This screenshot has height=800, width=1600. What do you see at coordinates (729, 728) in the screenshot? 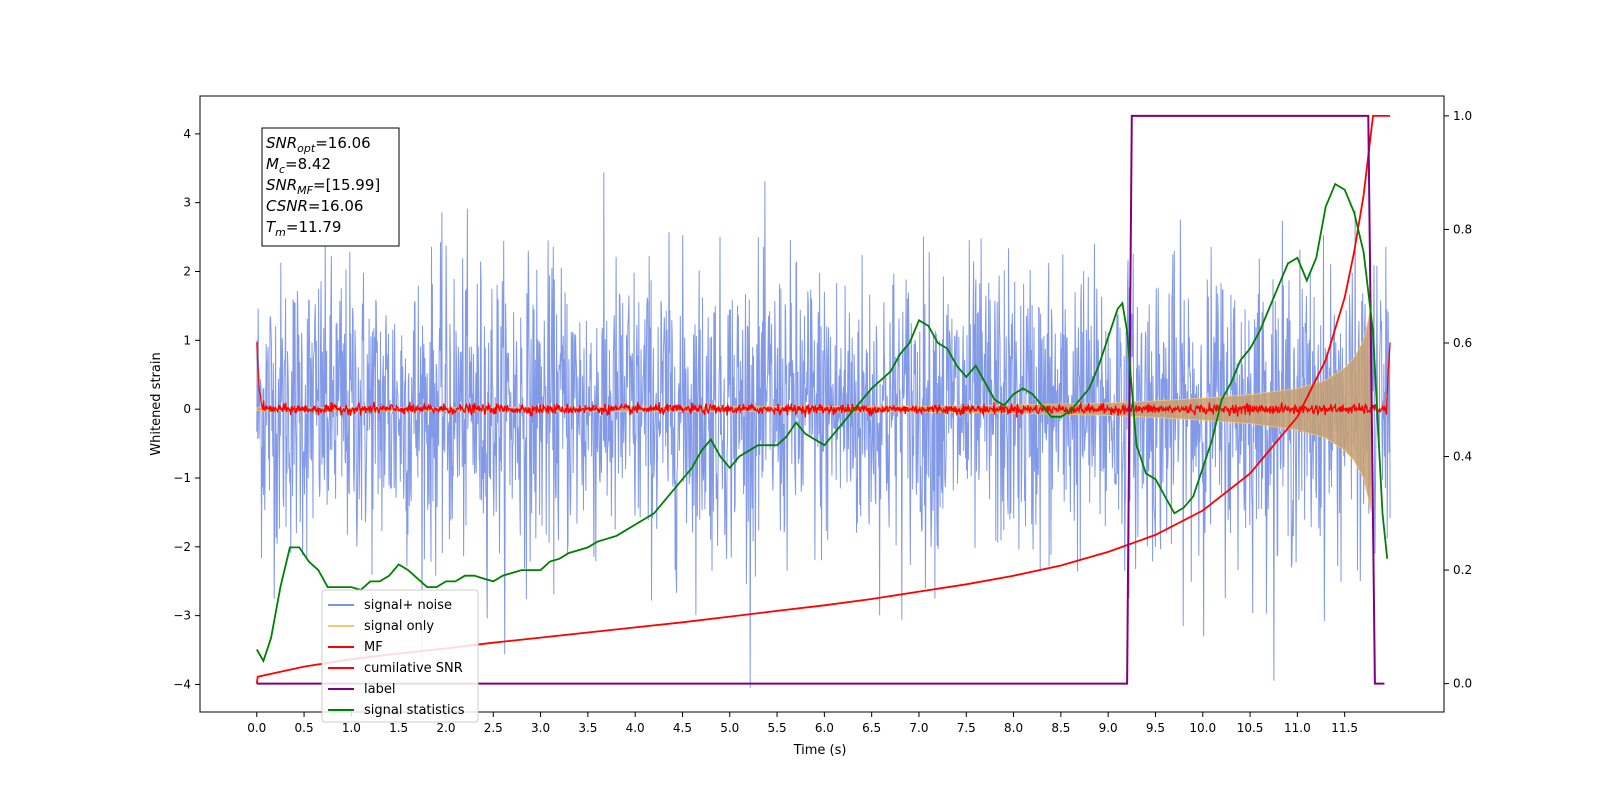
I see `x-tick-label: 5.0` at bounding box center [729, 728].